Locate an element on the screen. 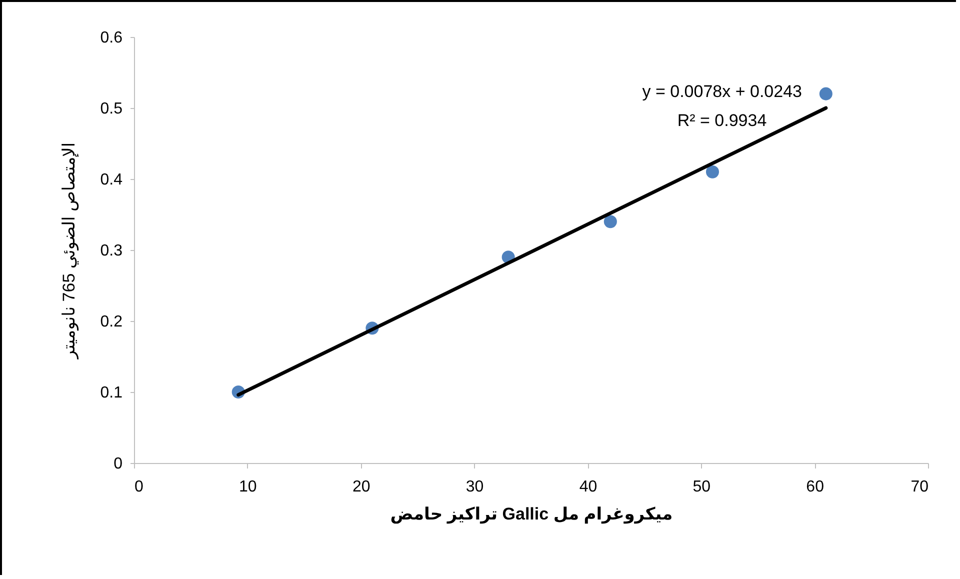 The image size is (960, 579). y-tick-label: 0.3 is located at coordinates (111, 251).